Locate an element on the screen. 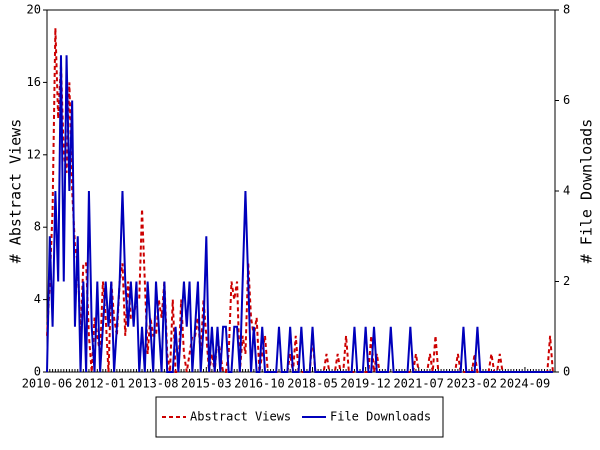 This screenshot has height=450, width=600. y2-tick-label: 4 is located at coordinates (566, 191).